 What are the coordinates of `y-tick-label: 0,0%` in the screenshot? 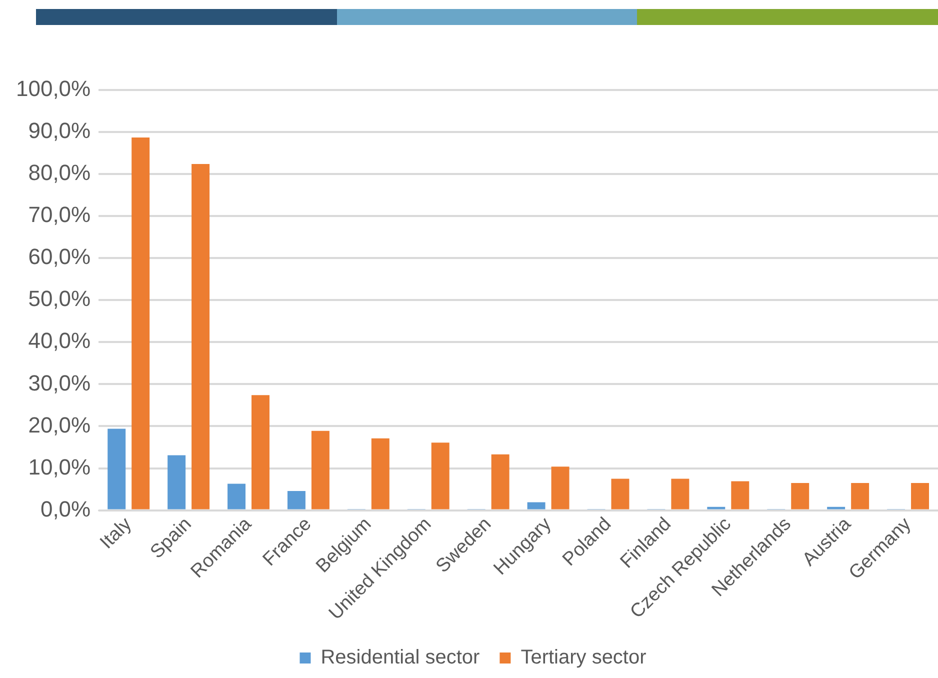 It's located at (65, 509).